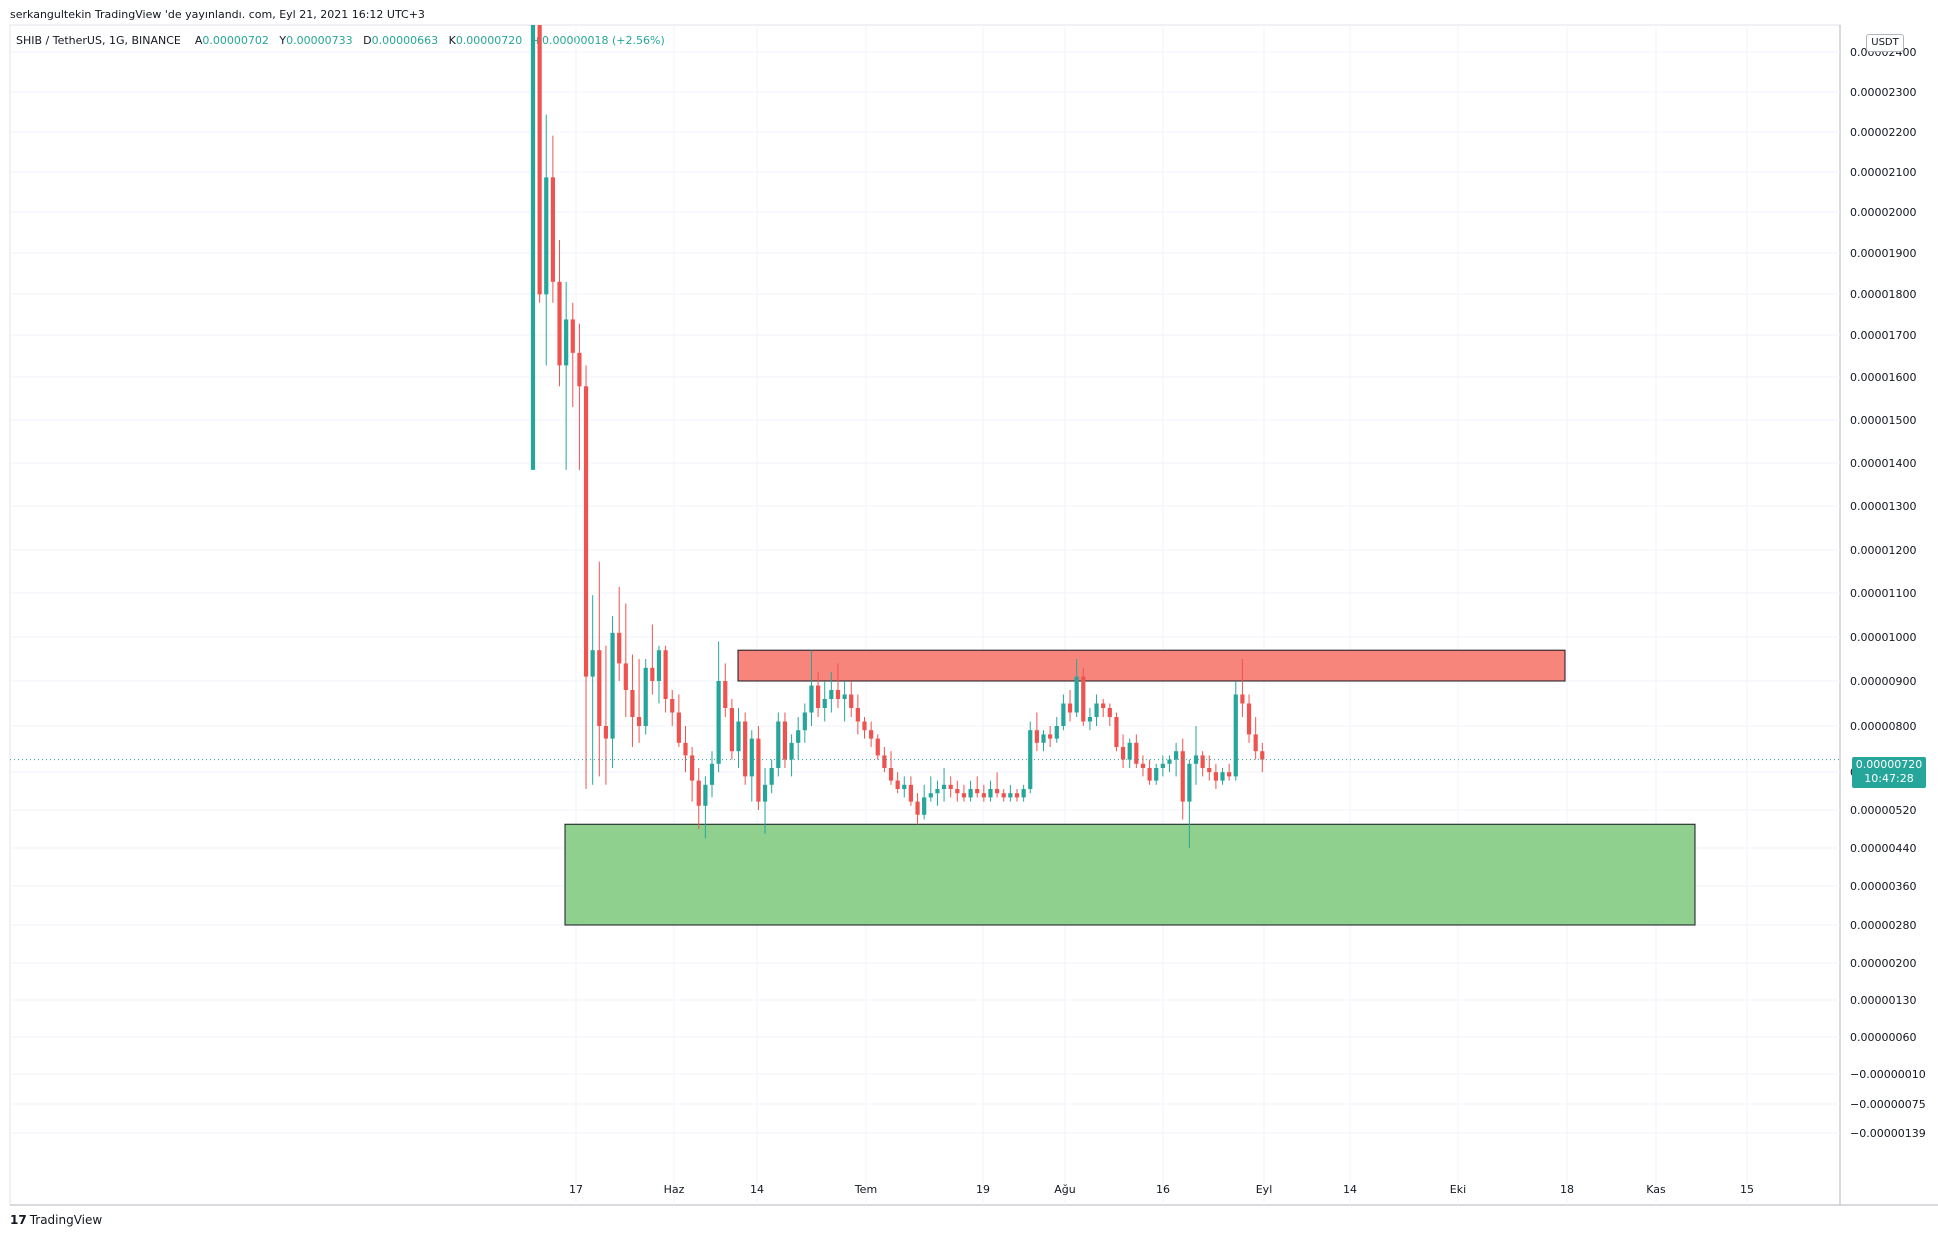 This screenshot has width=1938, height=1239. Describe the element at coordinates (1885, 43) in the screenshot. I see `currency-badge: USDT` at that location.